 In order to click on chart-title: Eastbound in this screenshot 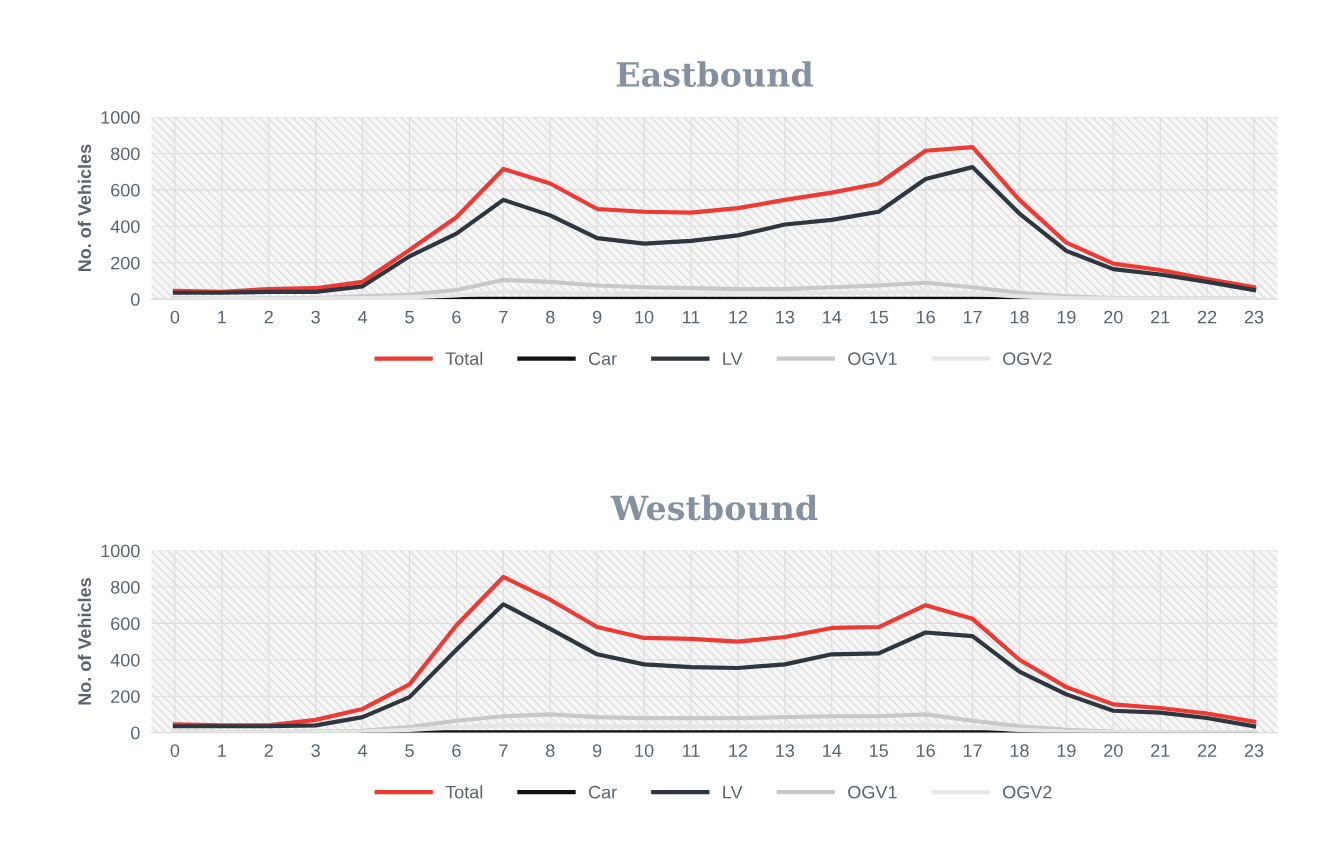, I will do `click(714, 74)`.